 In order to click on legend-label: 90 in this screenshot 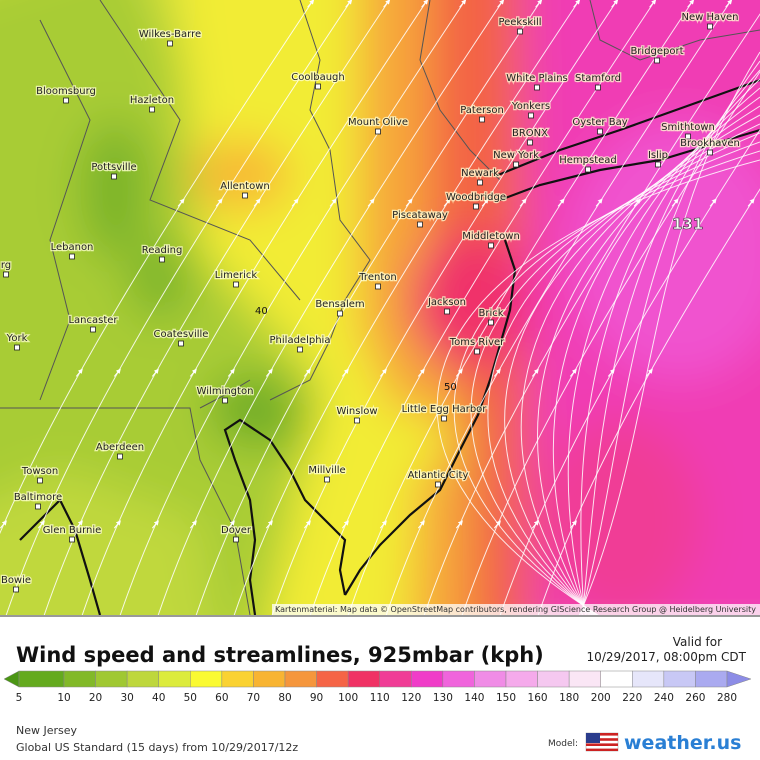, I will do `click(316, 698)`.